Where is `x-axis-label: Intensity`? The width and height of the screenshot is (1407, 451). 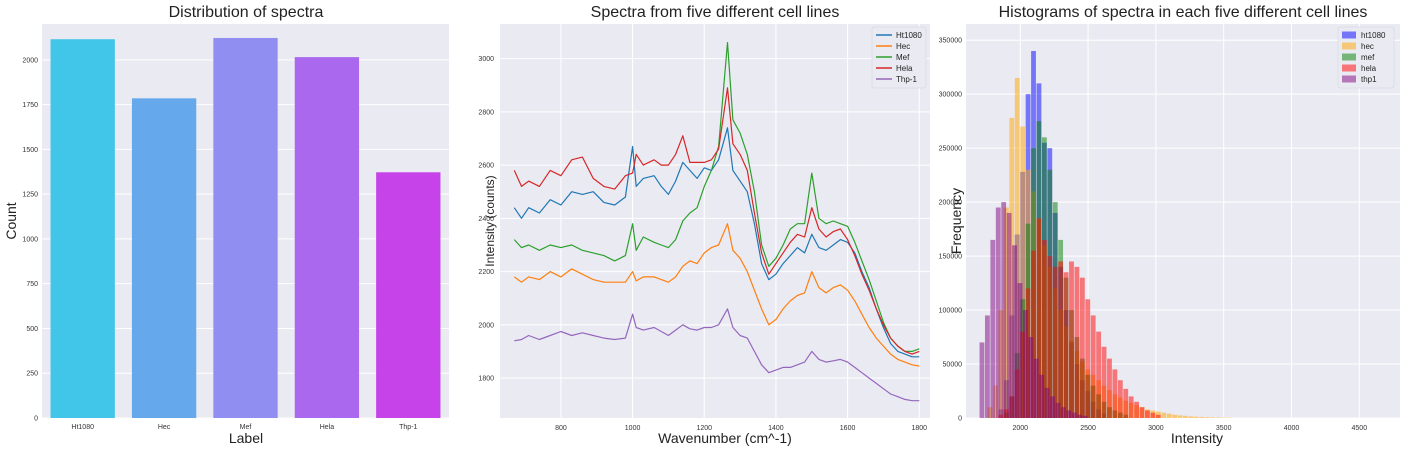
x-axis-label: Intensity is located at coordinates (1197, 438).